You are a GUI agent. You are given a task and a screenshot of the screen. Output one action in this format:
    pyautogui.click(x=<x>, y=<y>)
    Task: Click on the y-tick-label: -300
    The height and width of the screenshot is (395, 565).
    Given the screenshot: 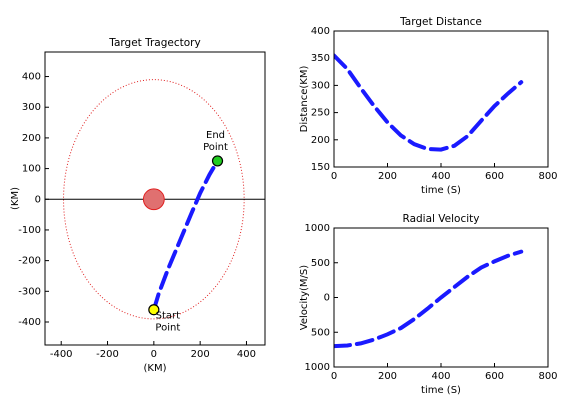 What is the action you would take?
    pyautogui.click(x=29, y=291)
    